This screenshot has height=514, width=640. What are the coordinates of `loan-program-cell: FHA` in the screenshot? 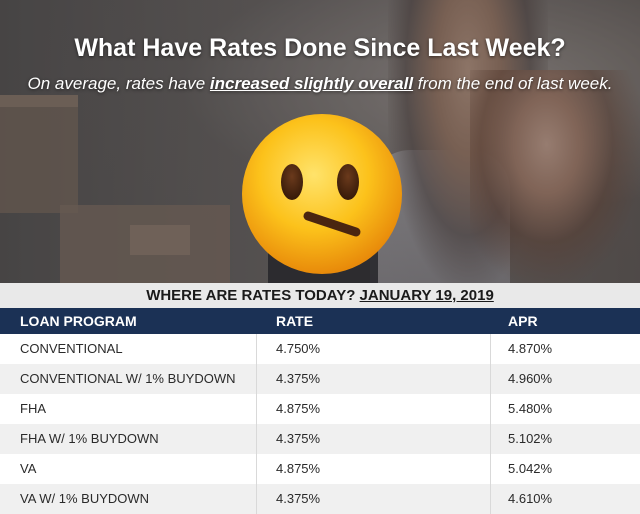 It's located at (33, 408).